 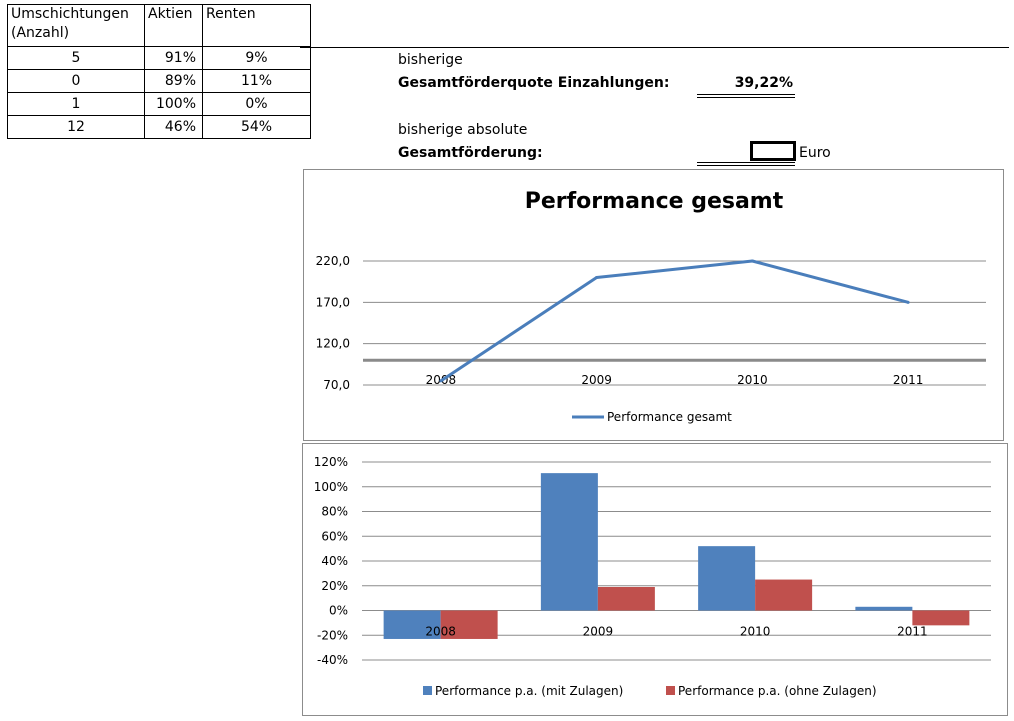 What do you see at coordinates (333, 302) in the screenshot?
I see `y-tick-label: 170,0` at bounding box center [333, 302].